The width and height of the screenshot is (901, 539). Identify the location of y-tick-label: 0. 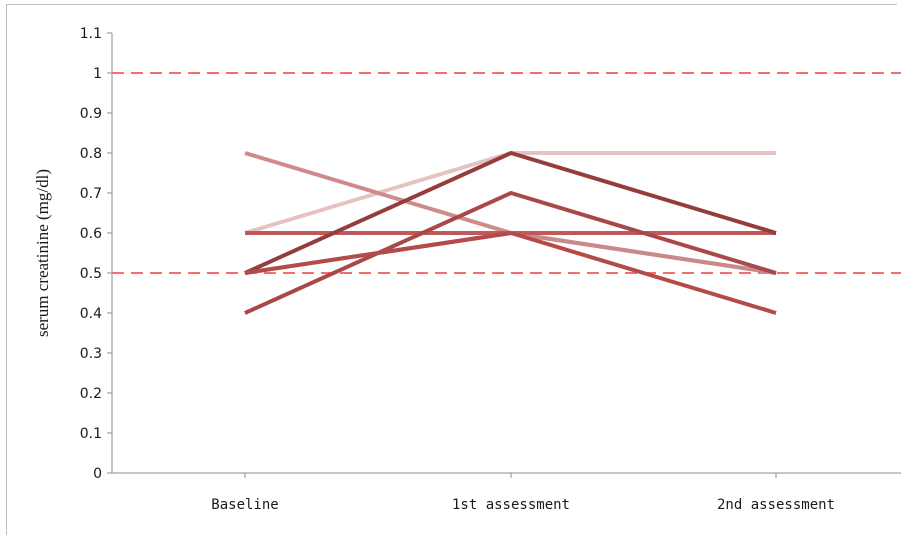
(97, 474).